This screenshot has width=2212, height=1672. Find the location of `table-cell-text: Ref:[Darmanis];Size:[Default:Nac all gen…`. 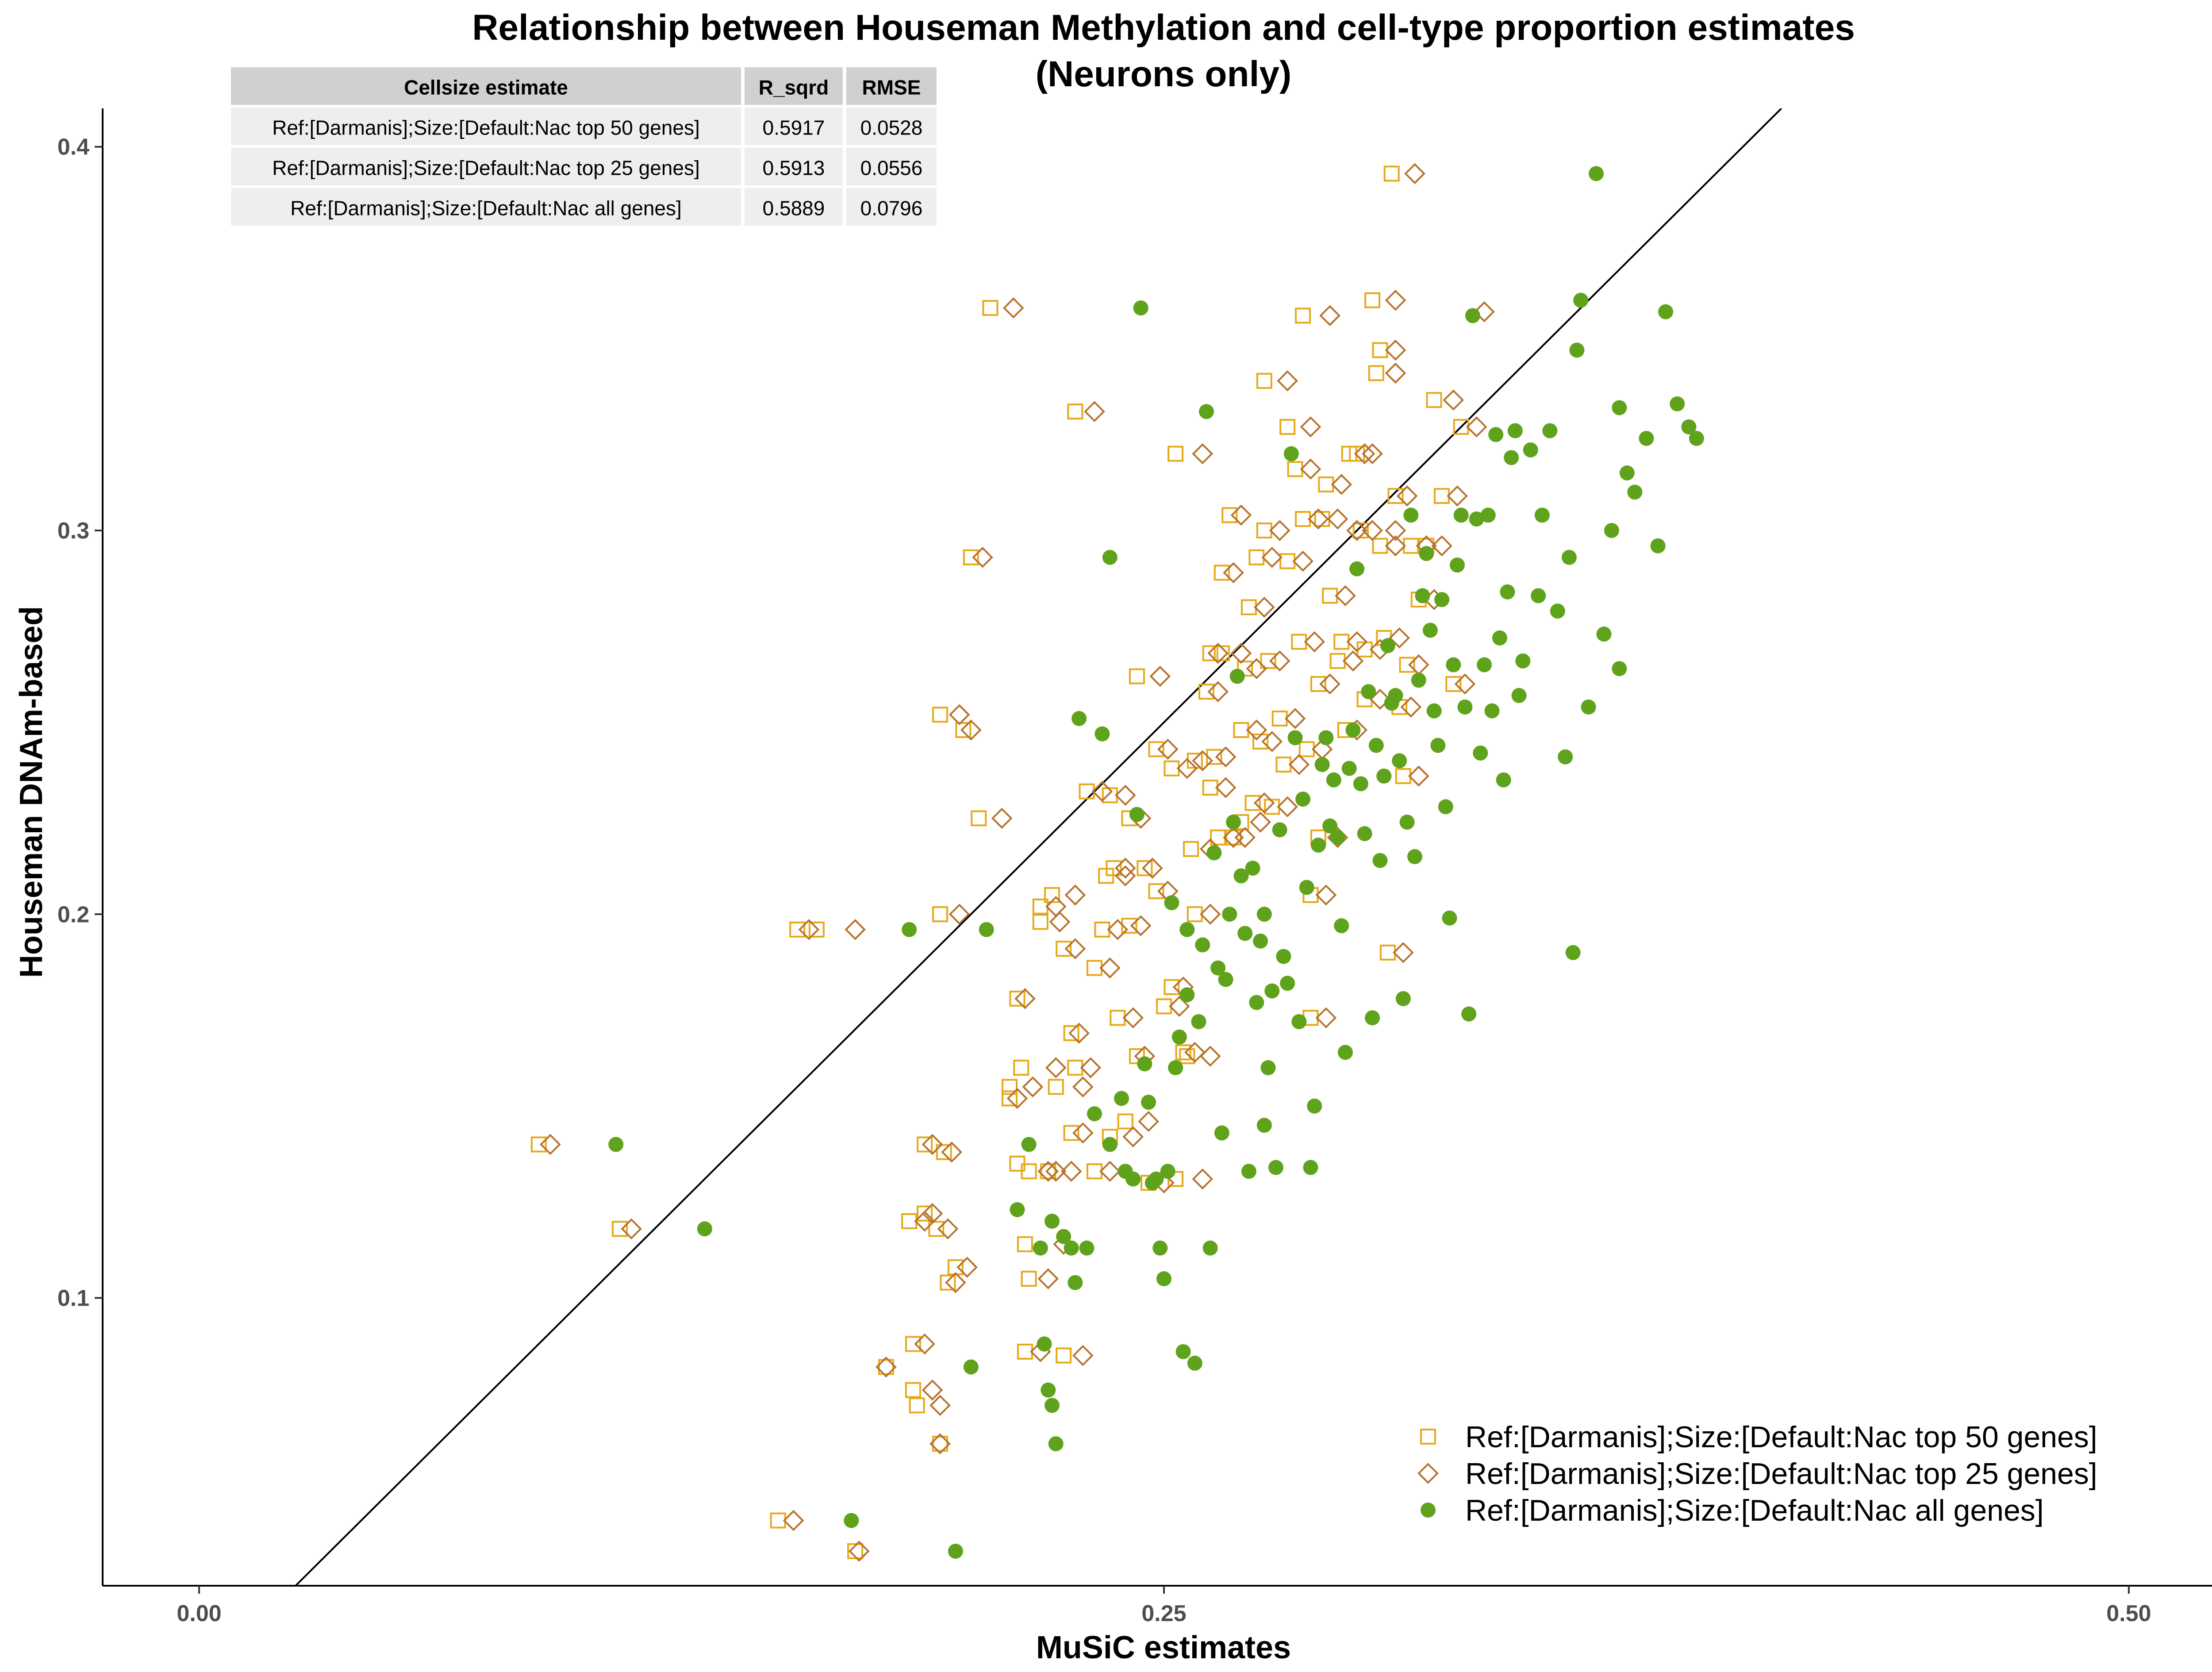

table-cell-text: Ref:[Darmanis];Size:[Default:Nac all gen… is located at coordinates (486, 208).